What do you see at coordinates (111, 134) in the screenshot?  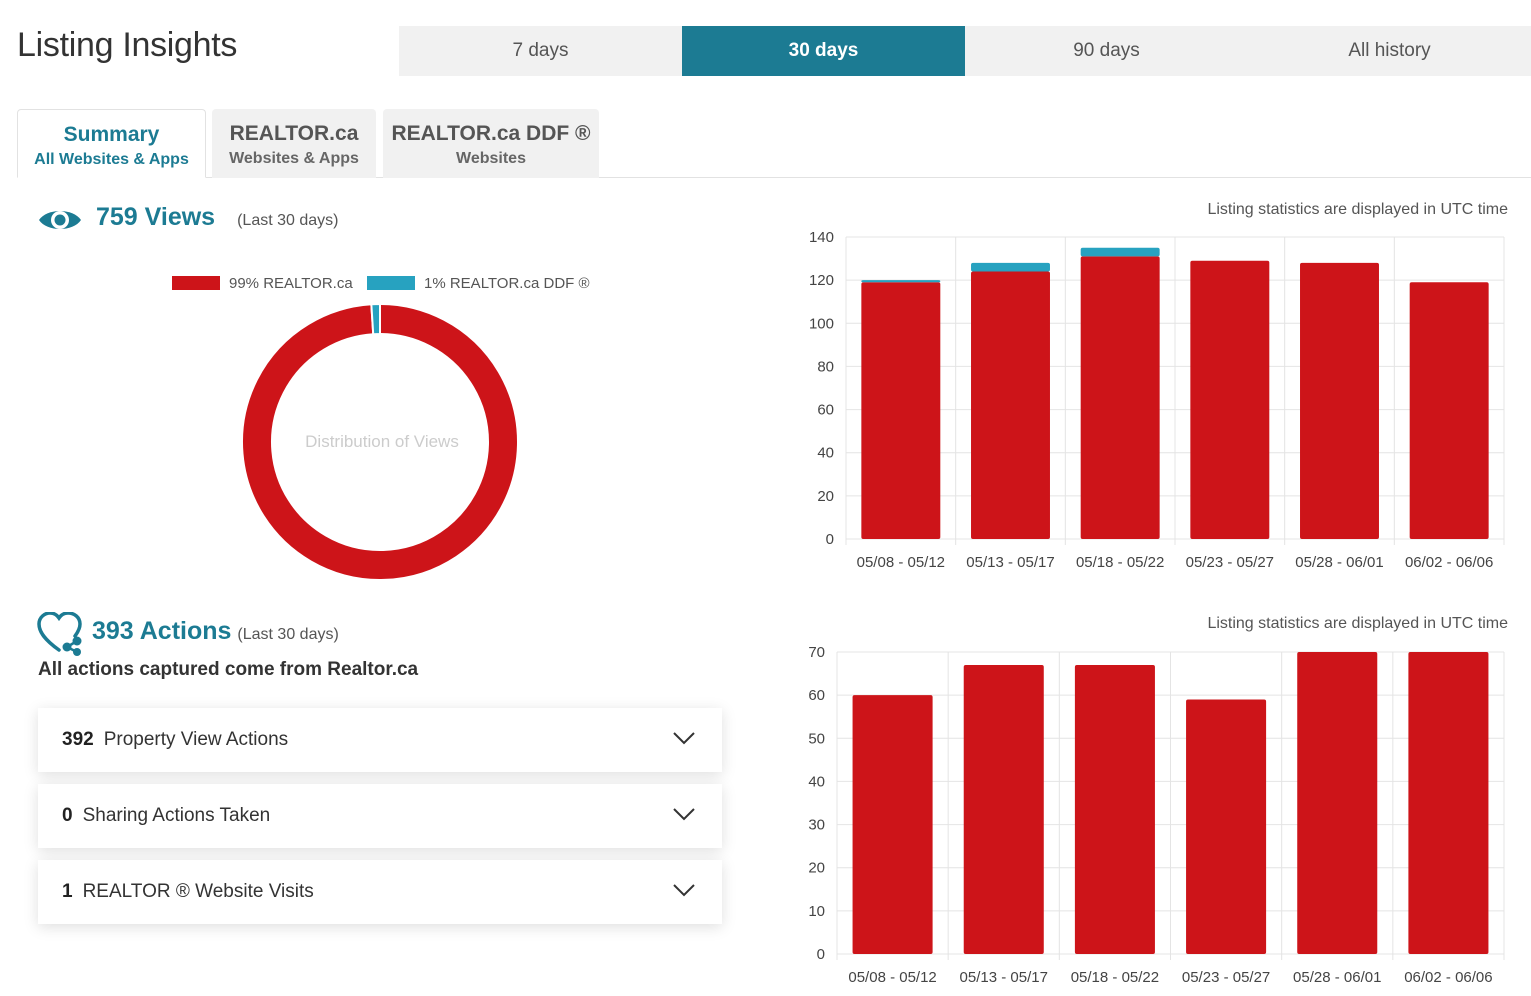 I see `tab-summary-title: Summary` at bounding box center [111, 134].